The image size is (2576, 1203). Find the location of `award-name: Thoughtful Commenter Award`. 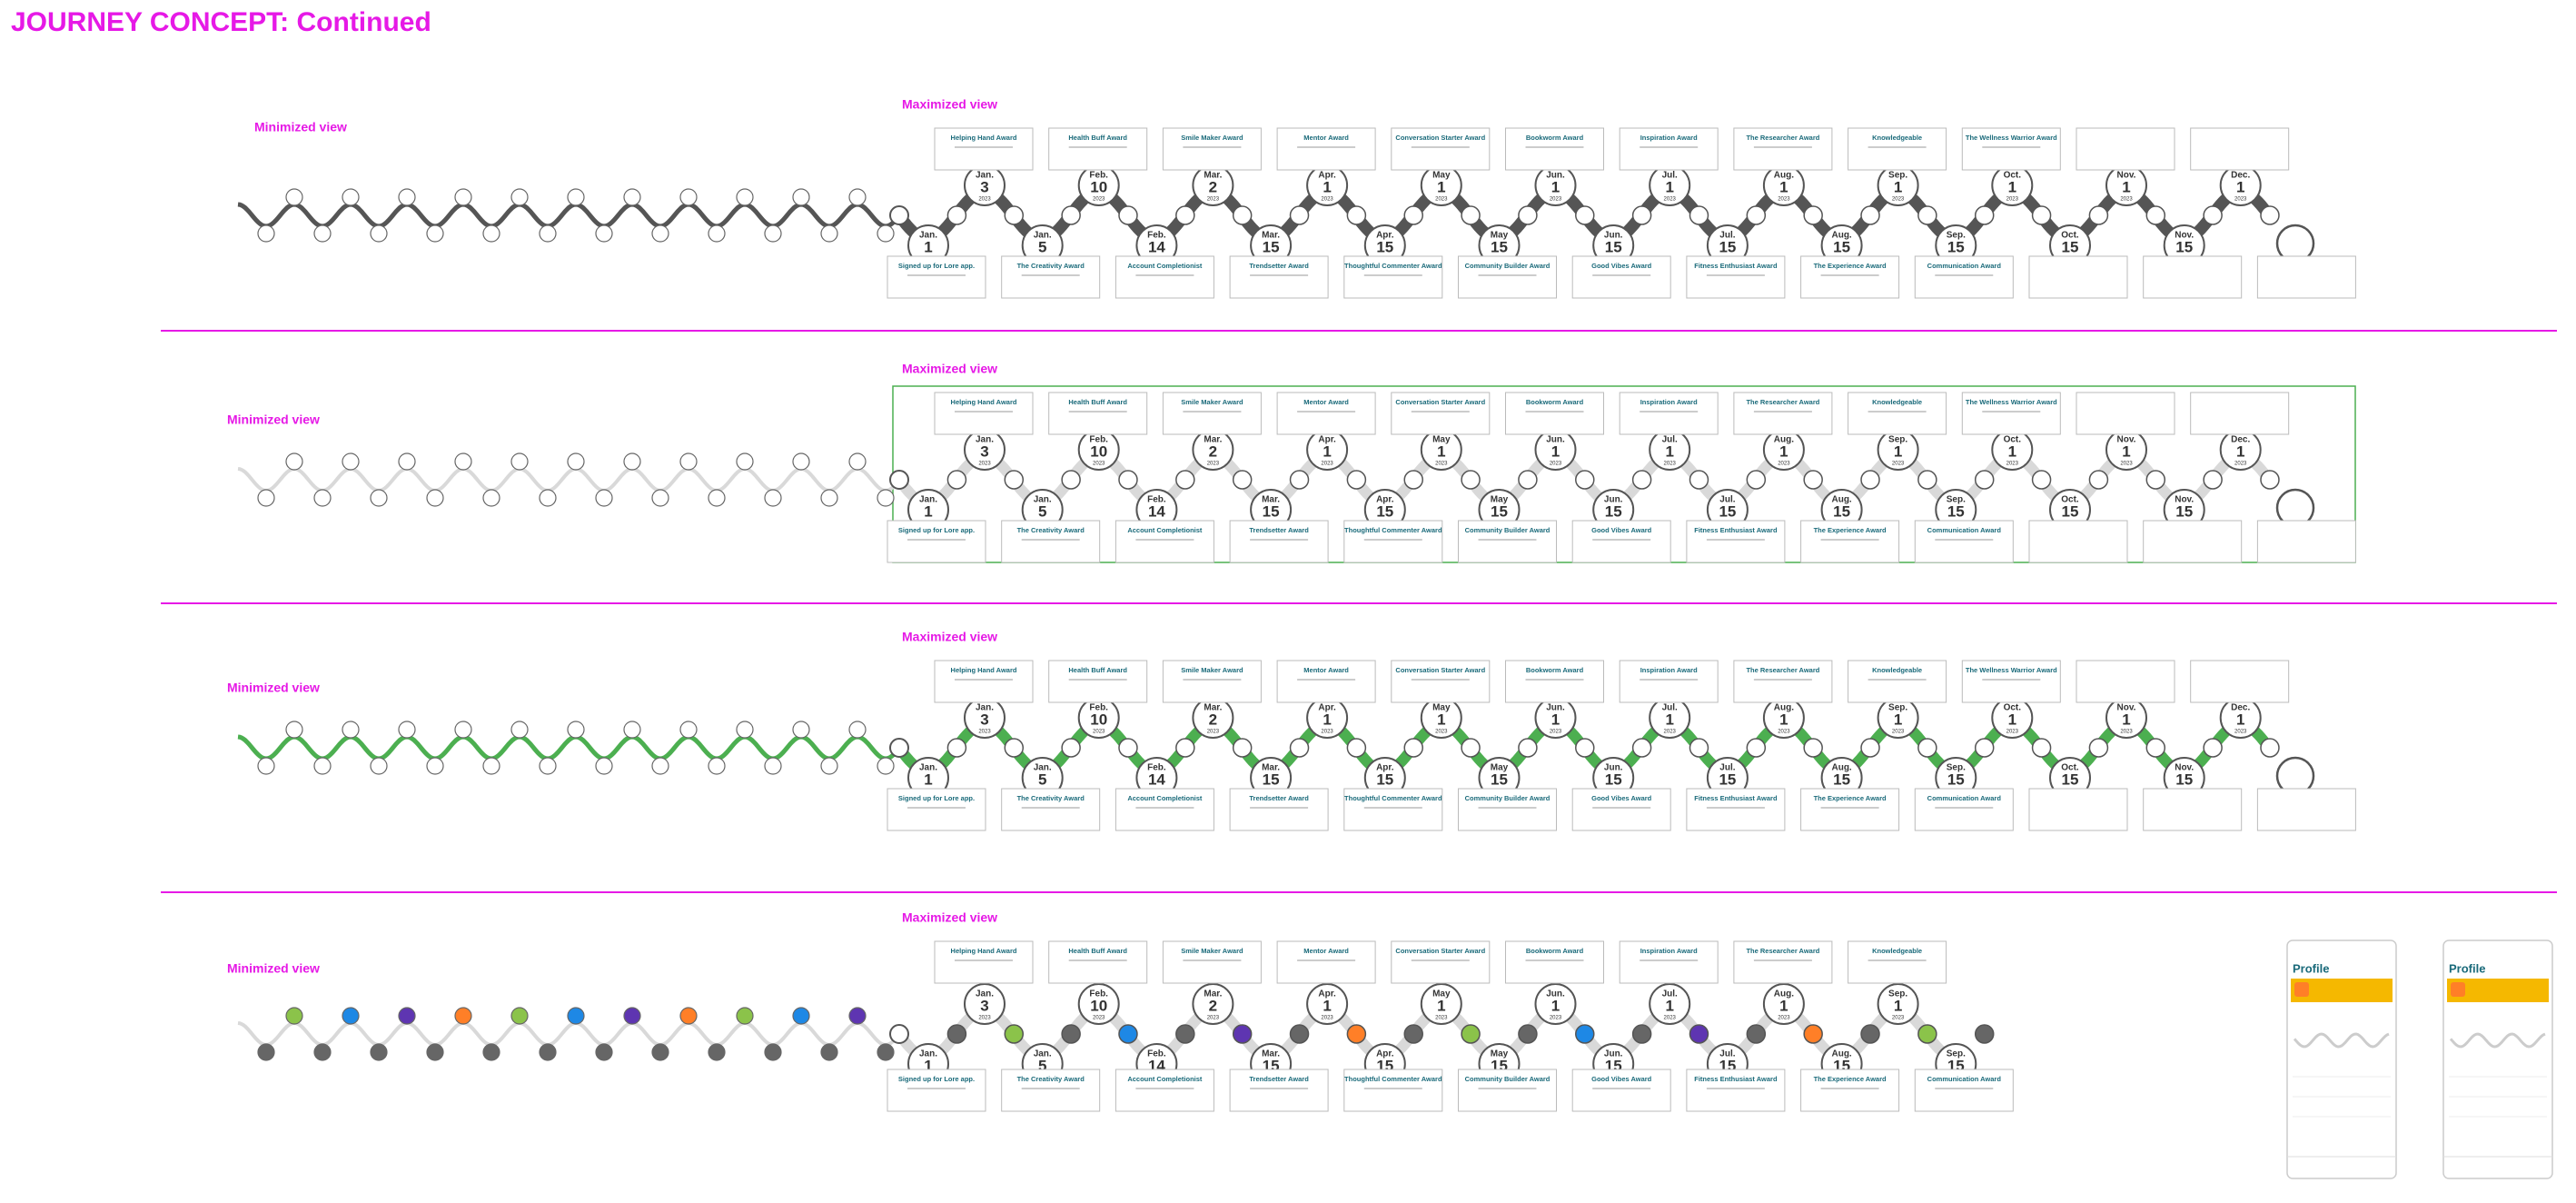

award-name: Thoughtful Commenter Award is located at coordinates (1393, 798).